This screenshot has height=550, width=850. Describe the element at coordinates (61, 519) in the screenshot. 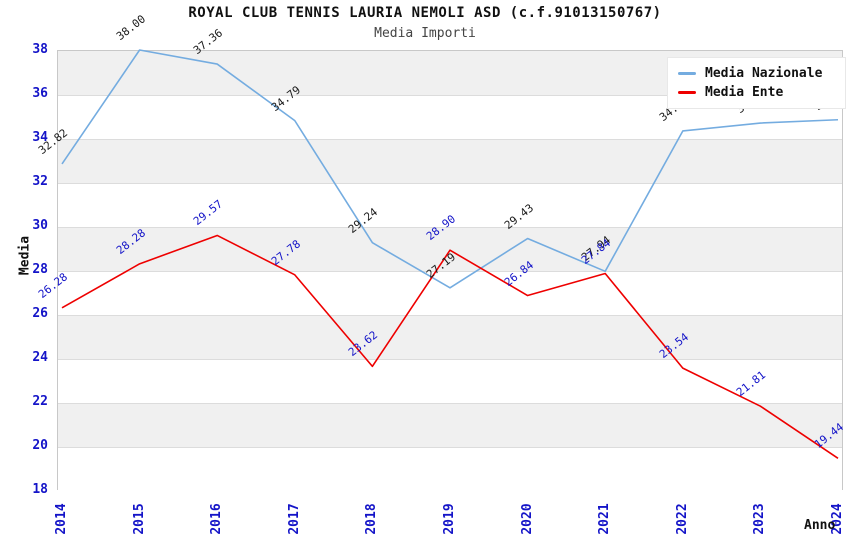

I see `x-tick-label: 2014` at that location.